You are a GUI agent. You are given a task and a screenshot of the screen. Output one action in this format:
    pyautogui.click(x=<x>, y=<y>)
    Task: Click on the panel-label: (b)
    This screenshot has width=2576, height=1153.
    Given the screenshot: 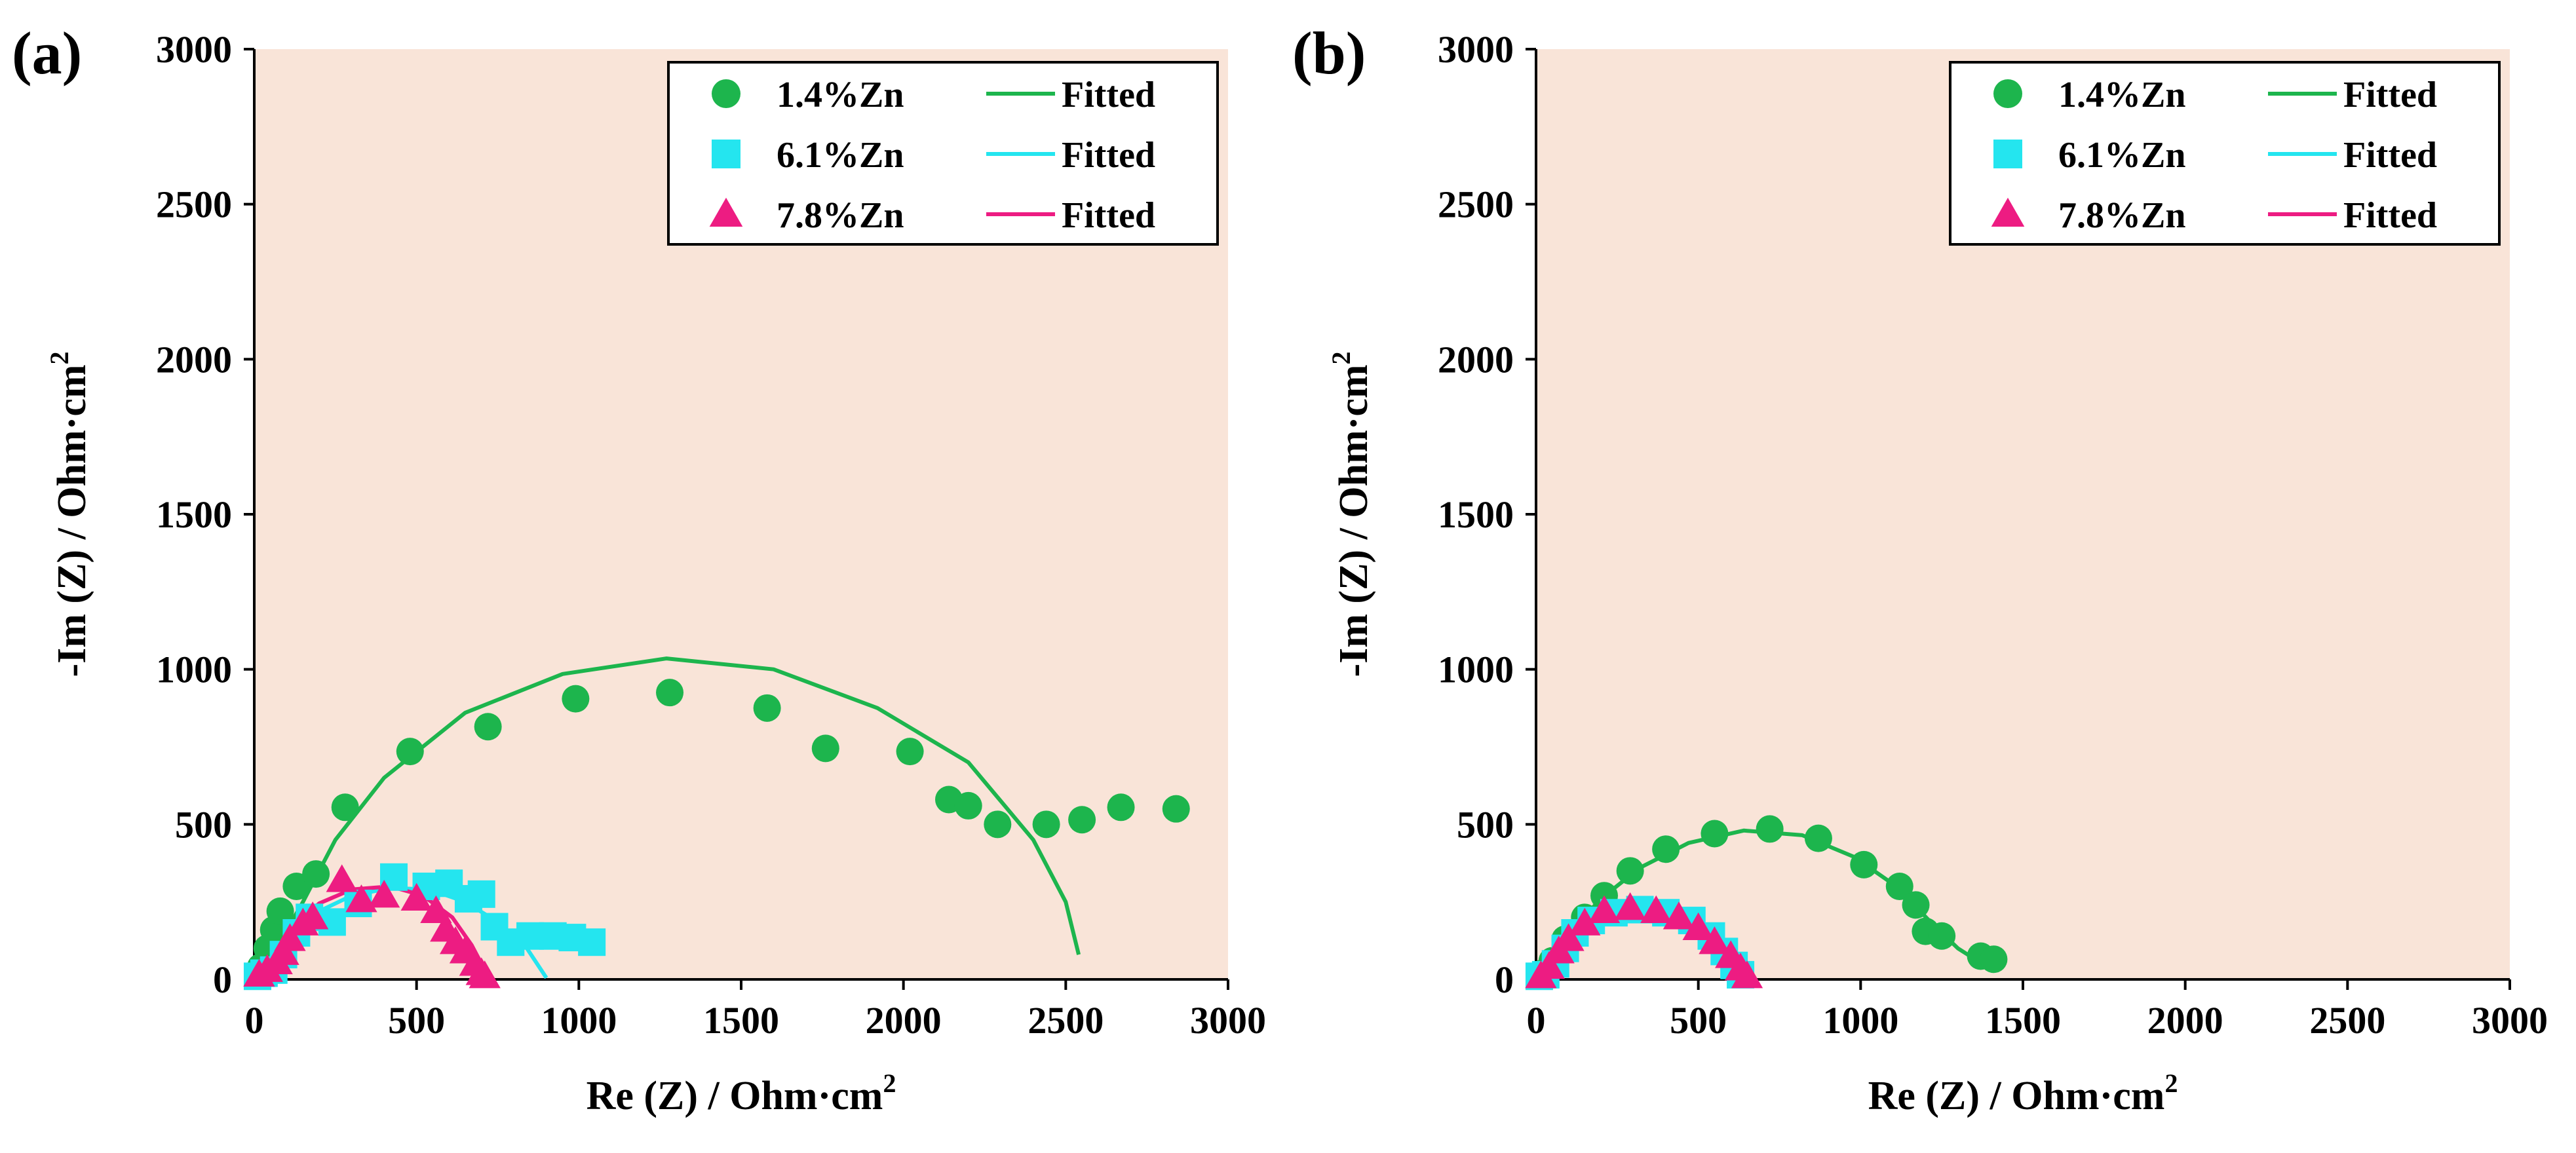 What is the action you would take?
    pyautogui.click(x=1329, y=53)
    